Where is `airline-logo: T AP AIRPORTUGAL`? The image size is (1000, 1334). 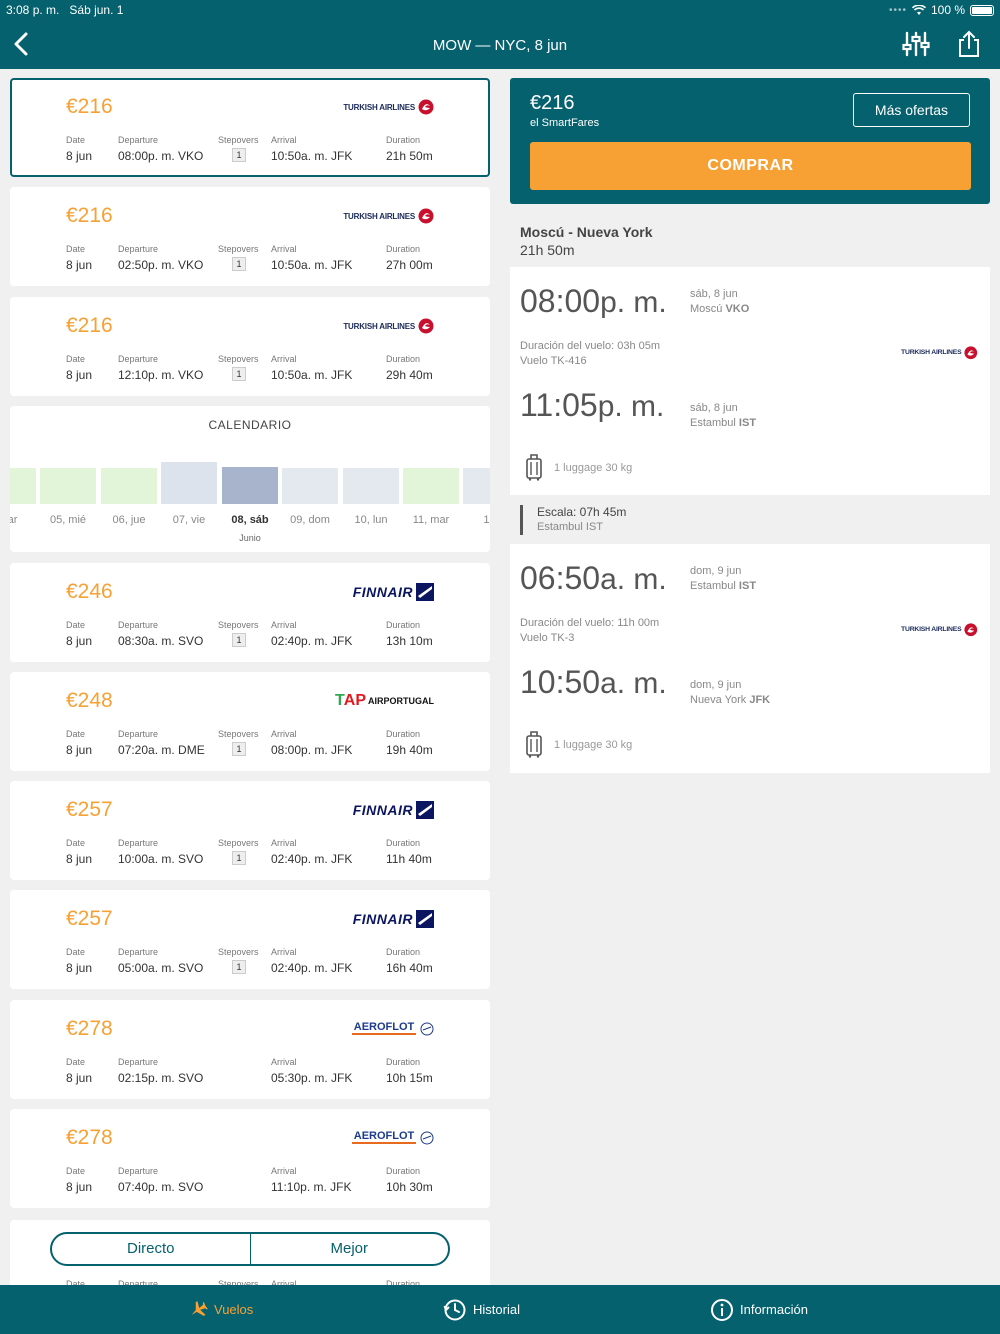
airline-logo: T AP AIRPORTUGAL is located at coordinates (384, 701).